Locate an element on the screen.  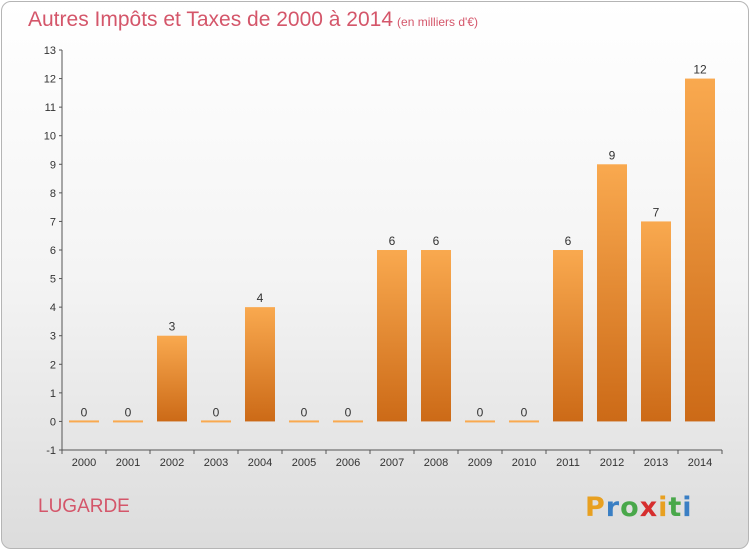
proxiti-logo: Proxiti is located at coordinates (639, 507).